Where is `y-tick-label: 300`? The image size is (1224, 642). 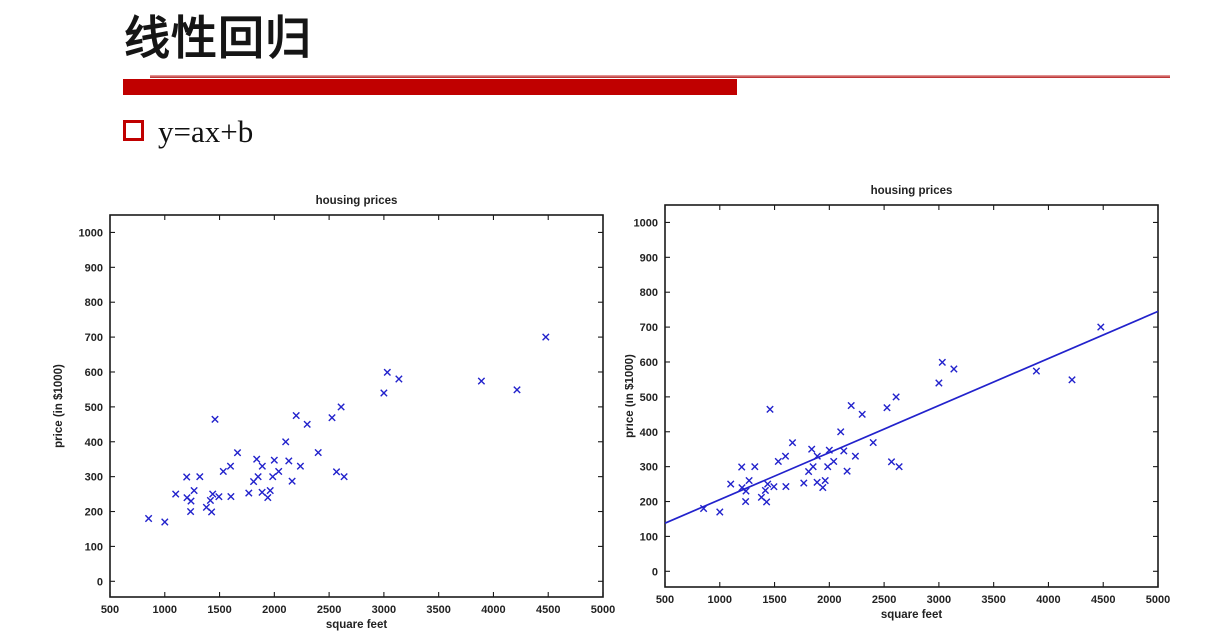
y-tick-label: 300 is located at coordinates (649, 468).